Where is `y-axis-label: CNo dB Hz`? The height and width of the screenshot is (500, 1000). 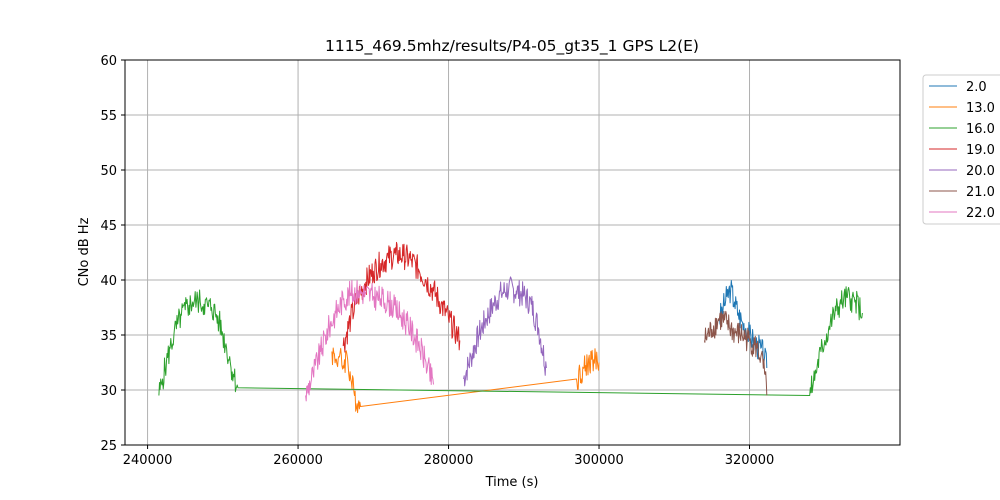
y-axis-label: CNo dB Hz is located at coordinates (84, 251).